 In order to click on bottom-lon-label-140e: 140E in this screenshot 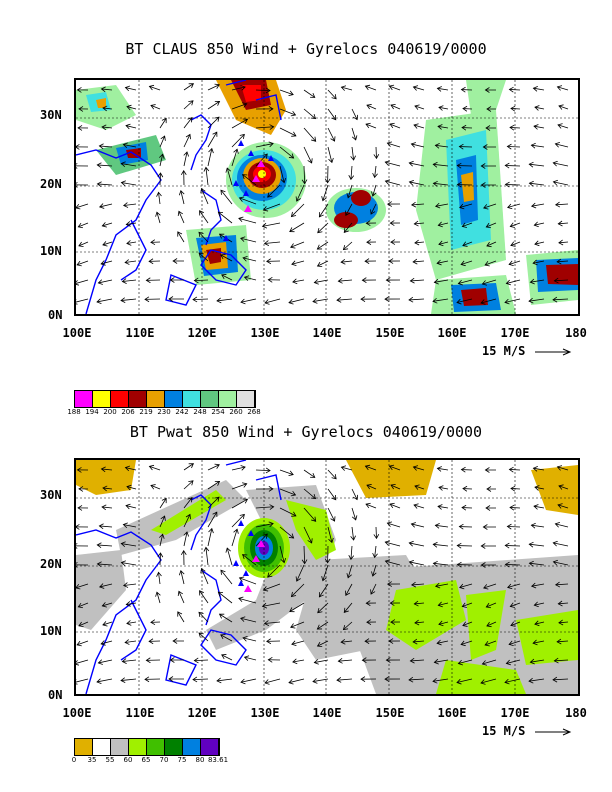, I will do `click(327, 713)`.